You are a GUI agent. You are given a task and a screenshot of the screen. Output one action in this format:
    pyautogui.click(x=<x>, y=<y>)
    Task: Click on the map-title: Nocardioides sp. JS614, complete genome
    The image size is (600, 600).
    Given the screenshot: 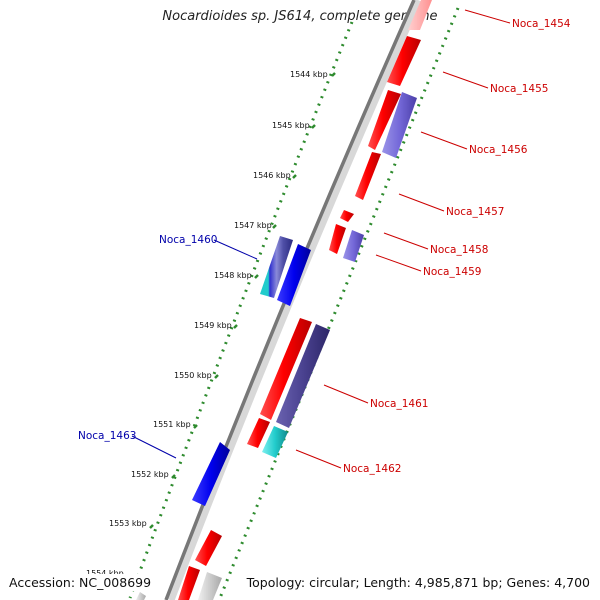 What is the action you would take?
    pyautogui.click(x=300, y=16)
    